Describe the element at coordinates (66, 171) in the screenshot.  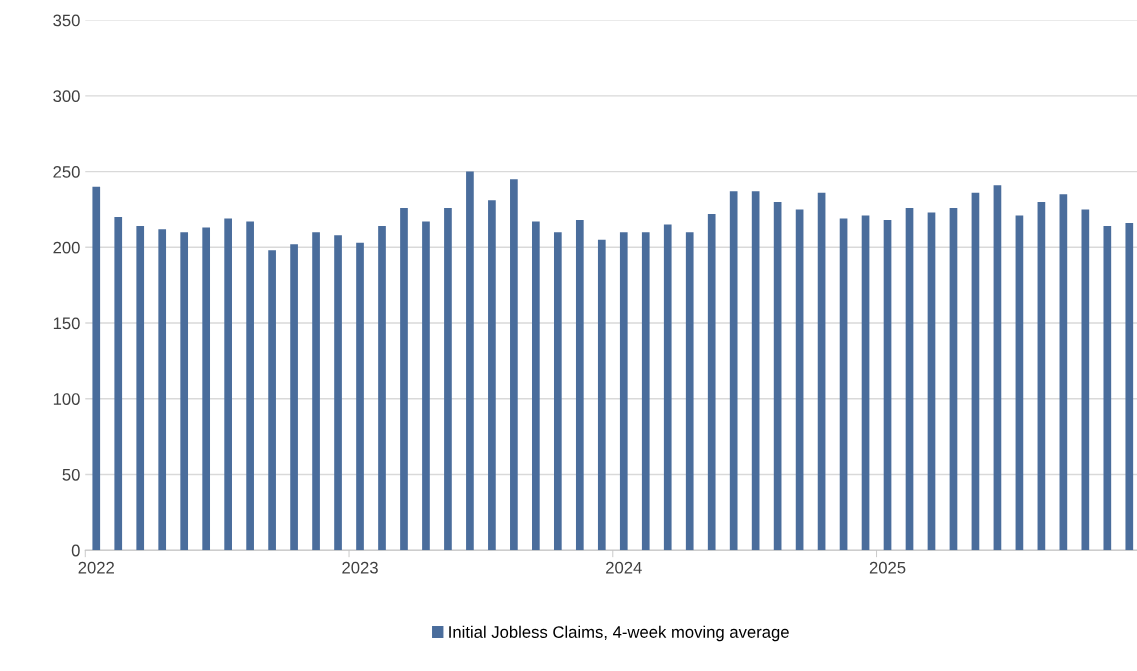
I see `y-tick-label: 250` at that location.